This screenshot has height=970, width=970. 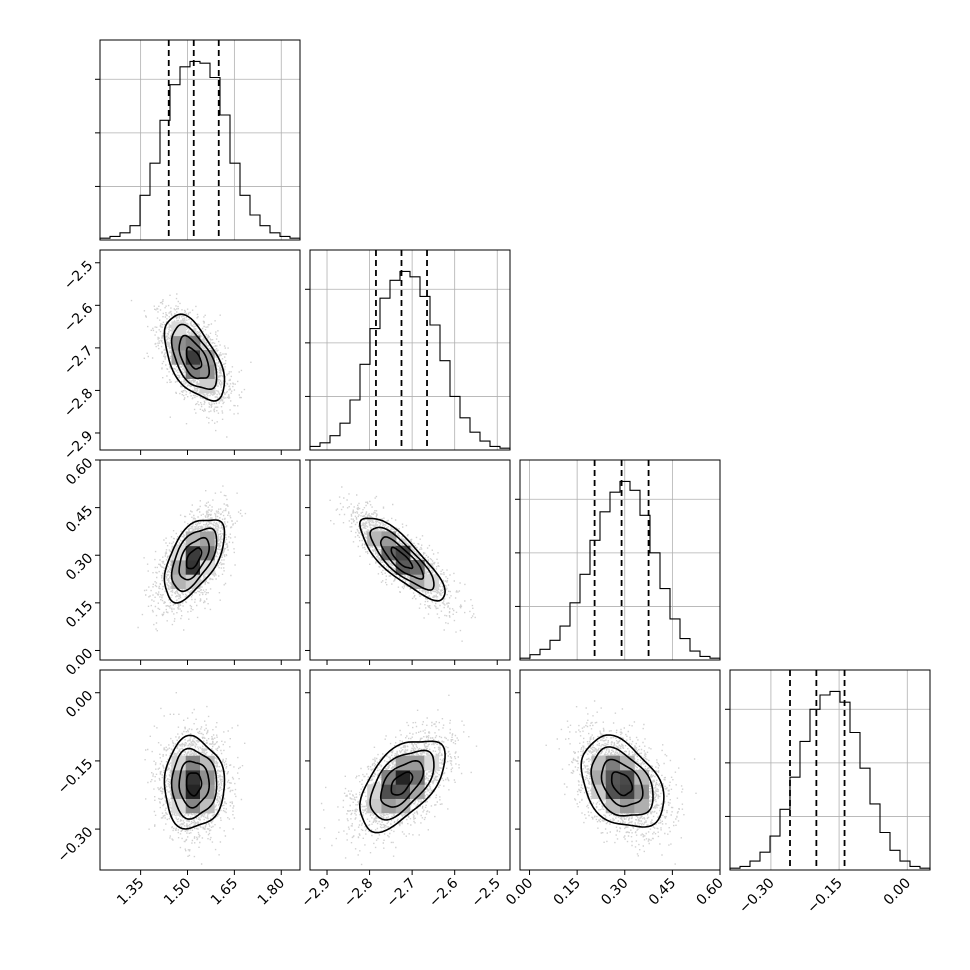 I want to click on x-tick-label: 0.30, so click(x=614, y=891).